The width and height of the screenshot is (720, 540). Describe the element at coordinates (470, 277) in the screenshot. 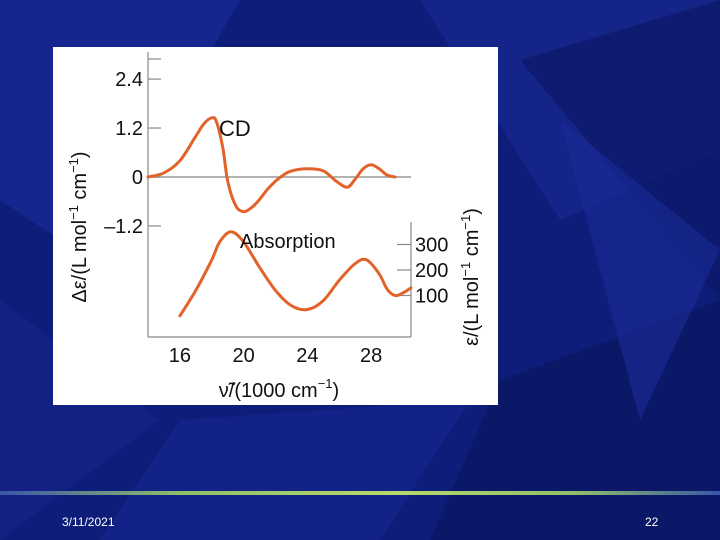

I see `right-axis-title: ε/(L mol−1 cm−1)` at that location.